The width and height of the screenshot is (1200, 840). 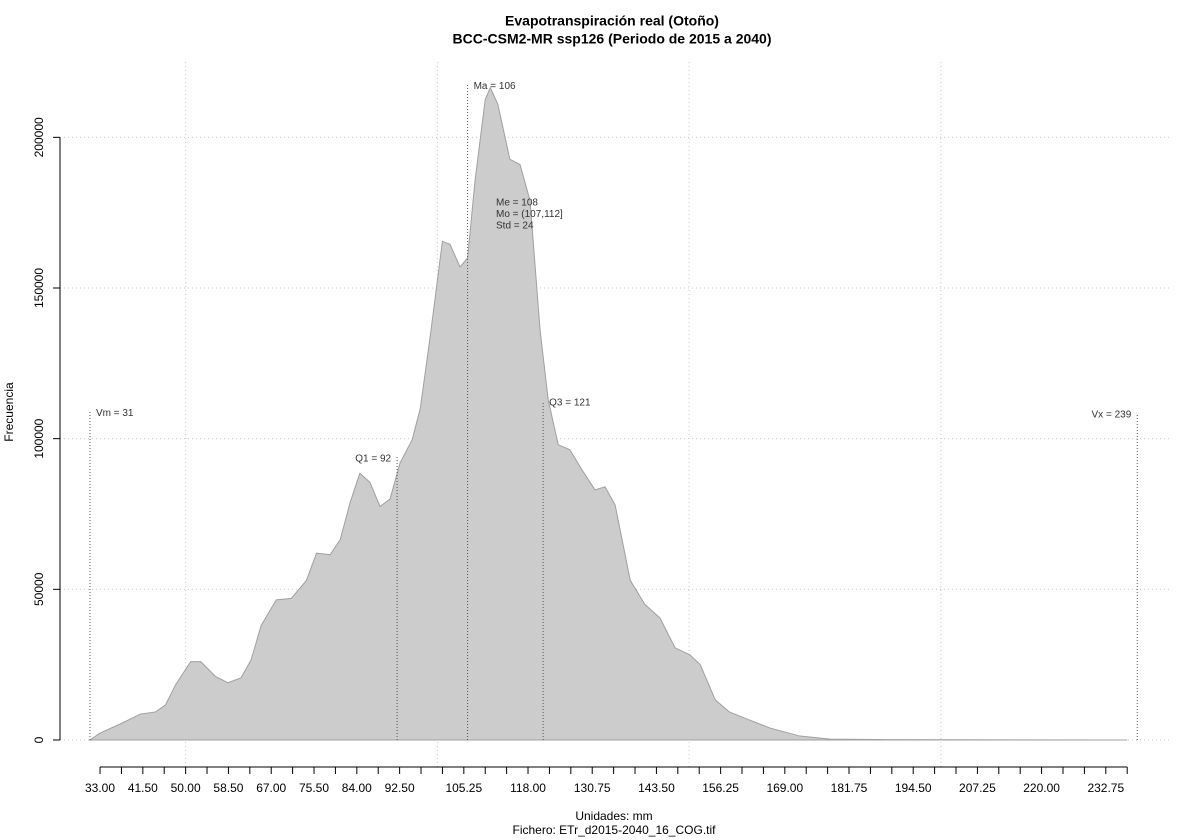 I want to click on x-tick-label: 130.75, so click(x=592, y=788).